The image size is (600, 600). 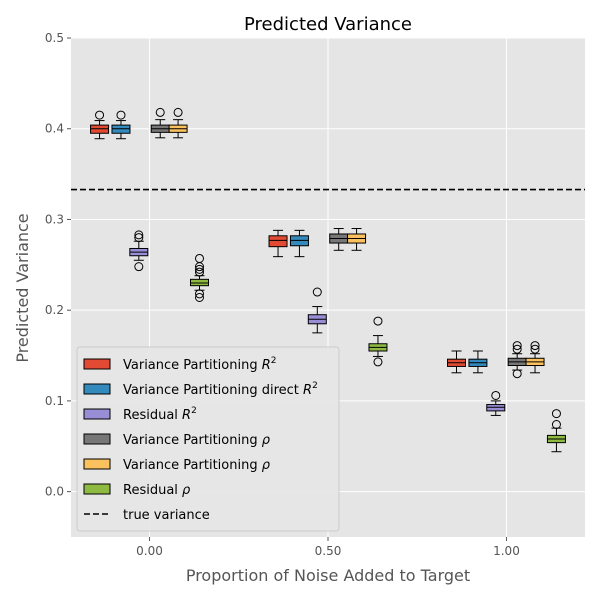 What do you see at coordinates (54, 129) in the screenshot?
I see `y-tick-label: 0.4` at bounding box center [54, 129].